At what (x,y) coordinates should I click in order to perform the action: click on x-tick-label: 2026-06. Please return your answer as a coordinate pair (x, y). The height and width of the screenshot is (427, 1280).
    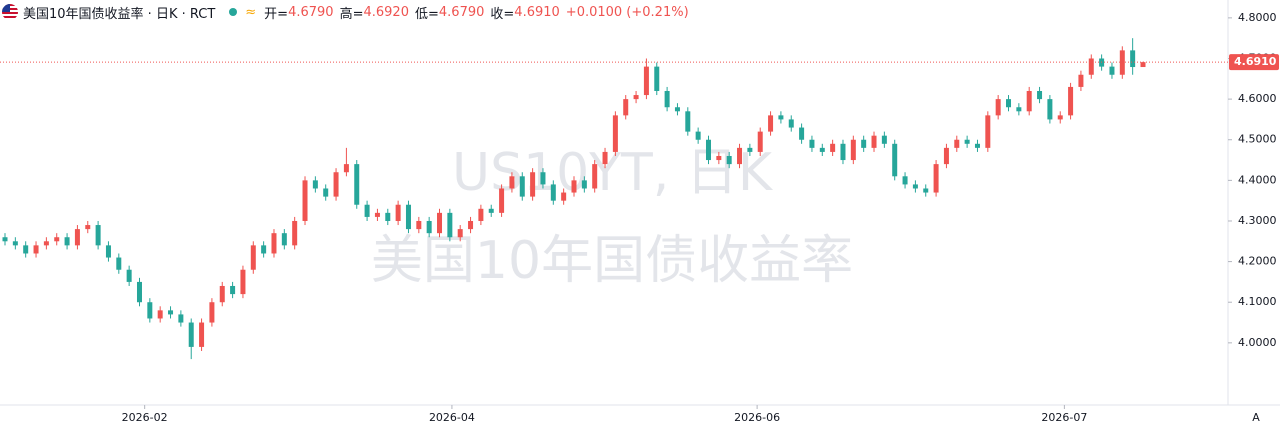
    Looking at the image, I should click on (757, 417).